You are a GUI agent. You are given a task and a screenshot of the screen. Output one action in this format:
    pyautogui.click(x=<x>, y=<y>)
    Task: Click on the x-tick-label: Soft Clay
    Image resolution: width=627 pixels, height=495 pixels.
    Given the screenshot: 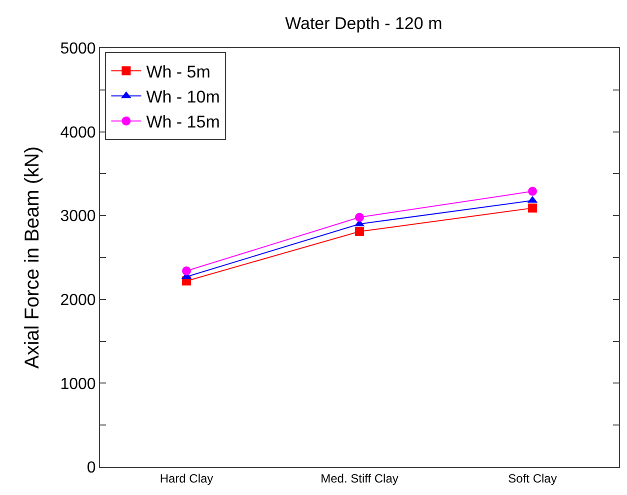 What is the action you would take?
    pyautogui.click(x=532, y=478)
    